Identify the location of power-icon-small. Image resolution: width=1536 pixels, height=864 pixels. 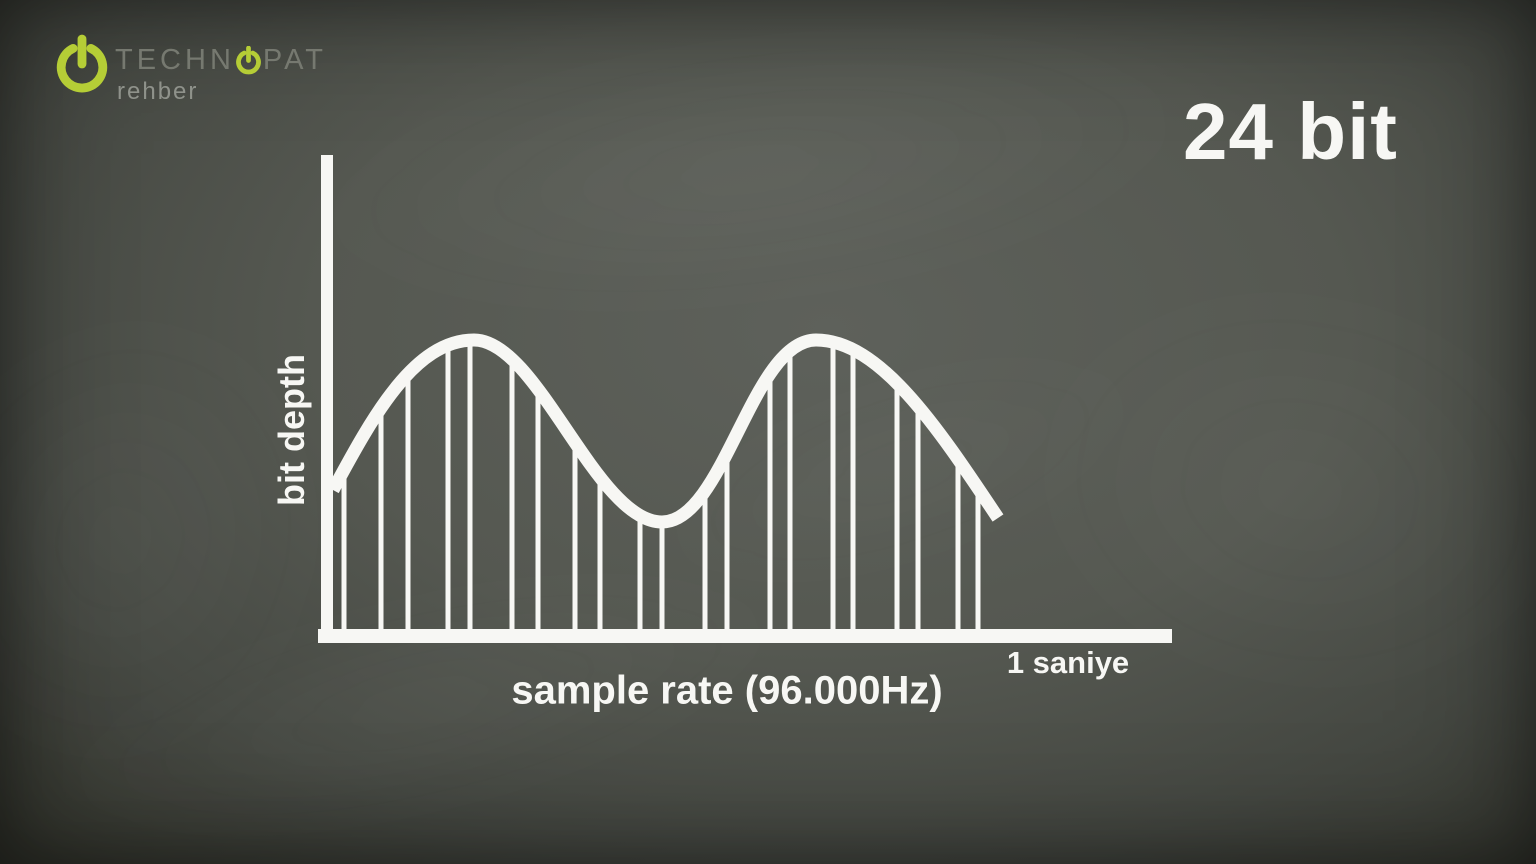
(248, 60).